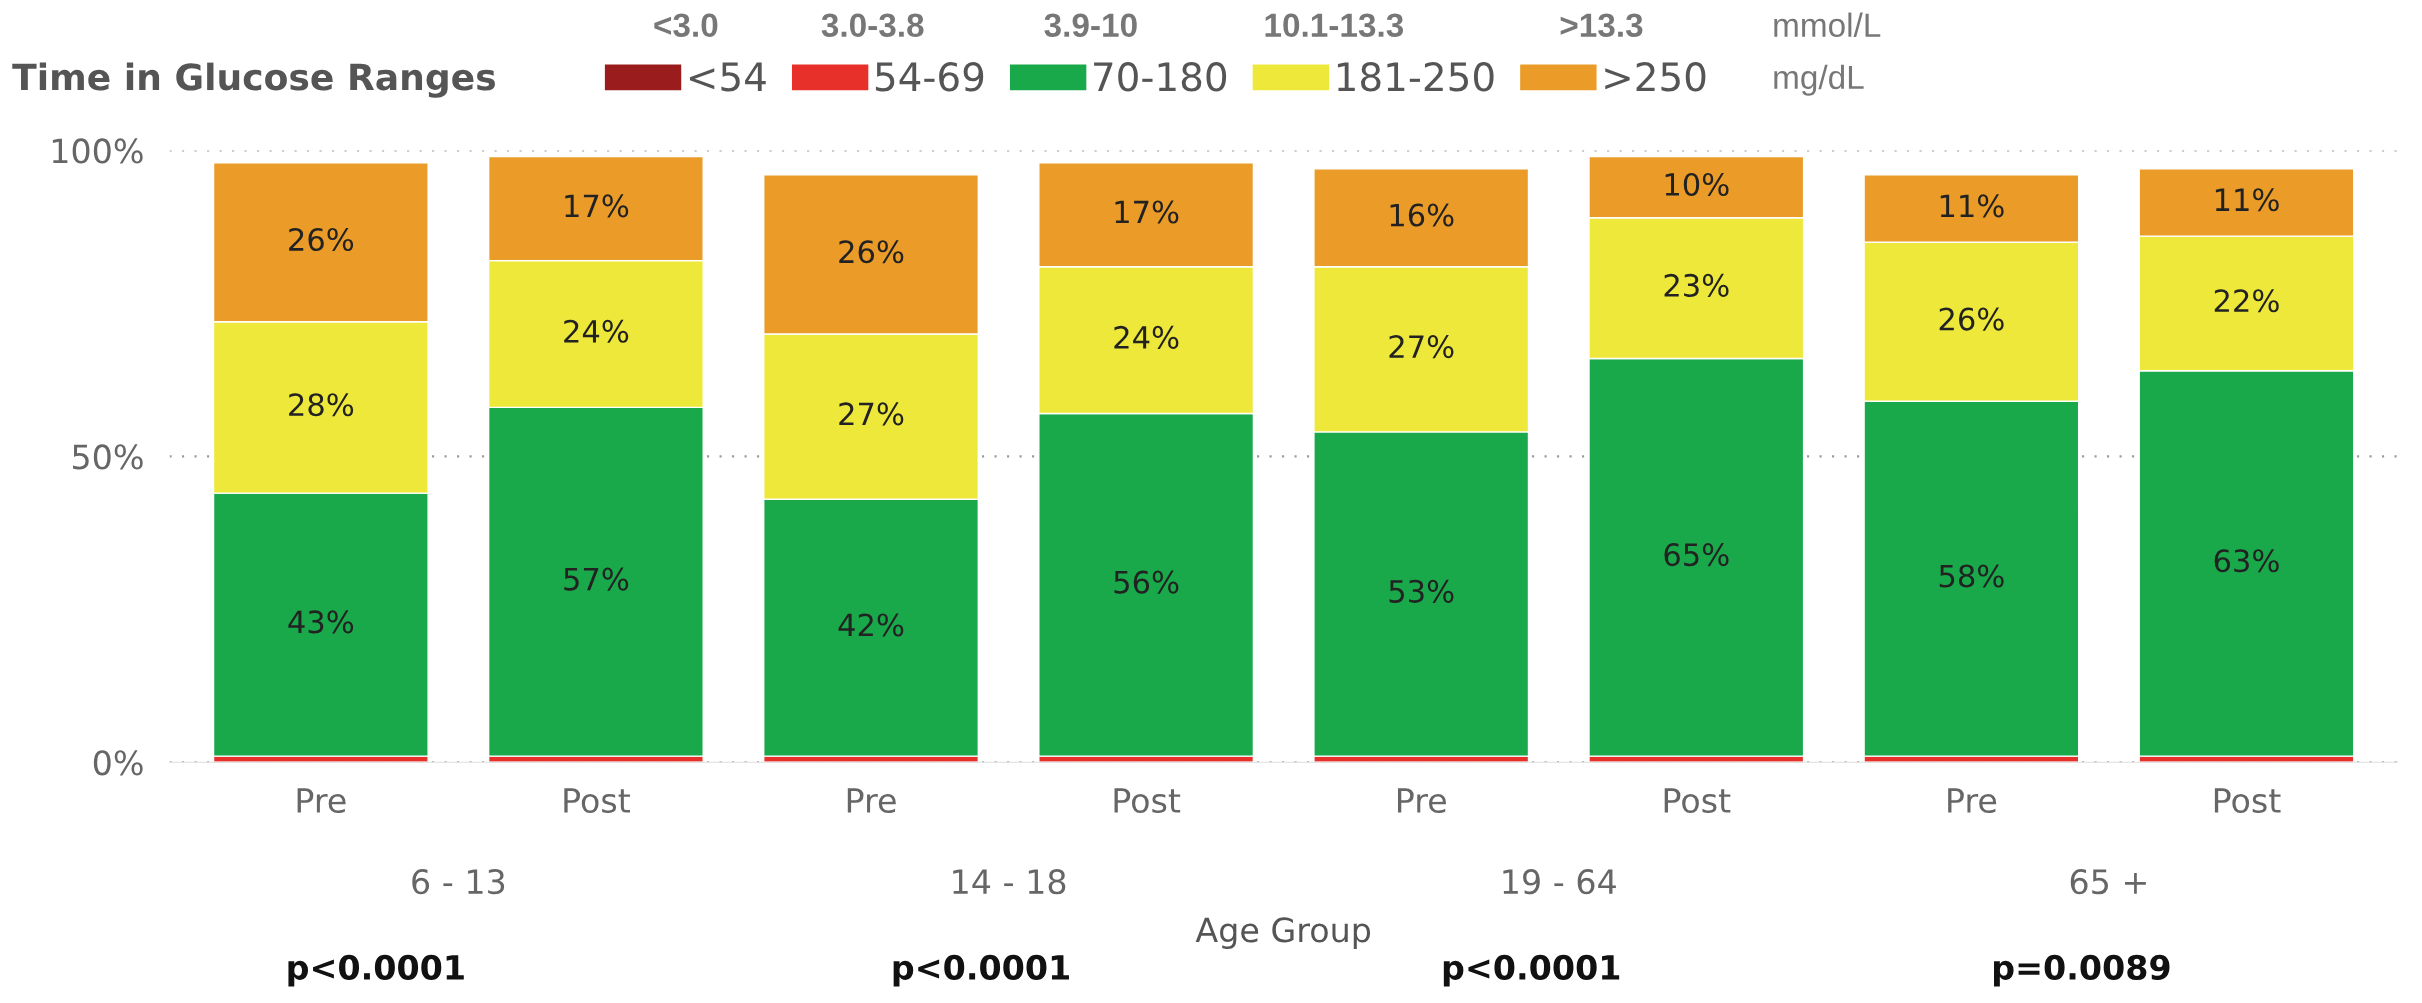 Image resolution: width=2422 pixels, height=1003 pixels. What do you see at coordinates (458, 882) in the screenshot?
I see `text: 6 - 13` at bounding box center [458, 882].